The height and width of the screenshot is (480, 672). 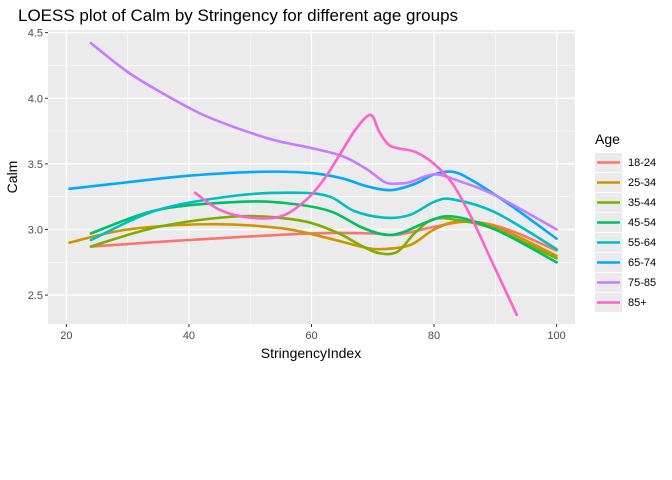 What do you see at coordinates (642, 283) in the screenshot?
I see `legend-label: 75-85` at bounding box center [642, 283].